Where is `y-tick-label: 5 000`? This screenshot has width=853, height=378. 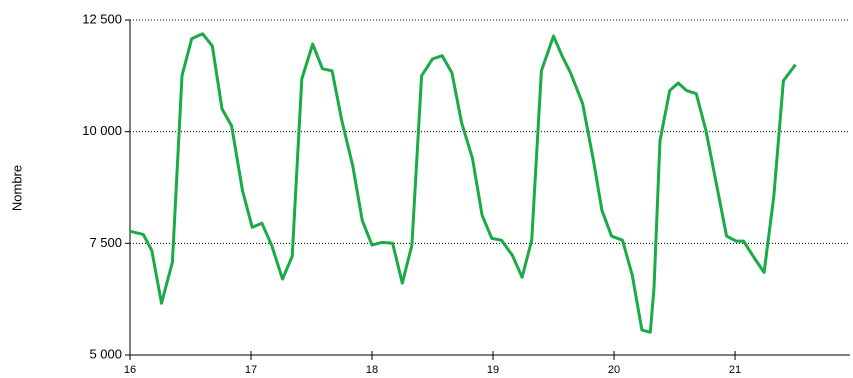 y-tick-label: 5 000 is located at coordinates (105, 353).